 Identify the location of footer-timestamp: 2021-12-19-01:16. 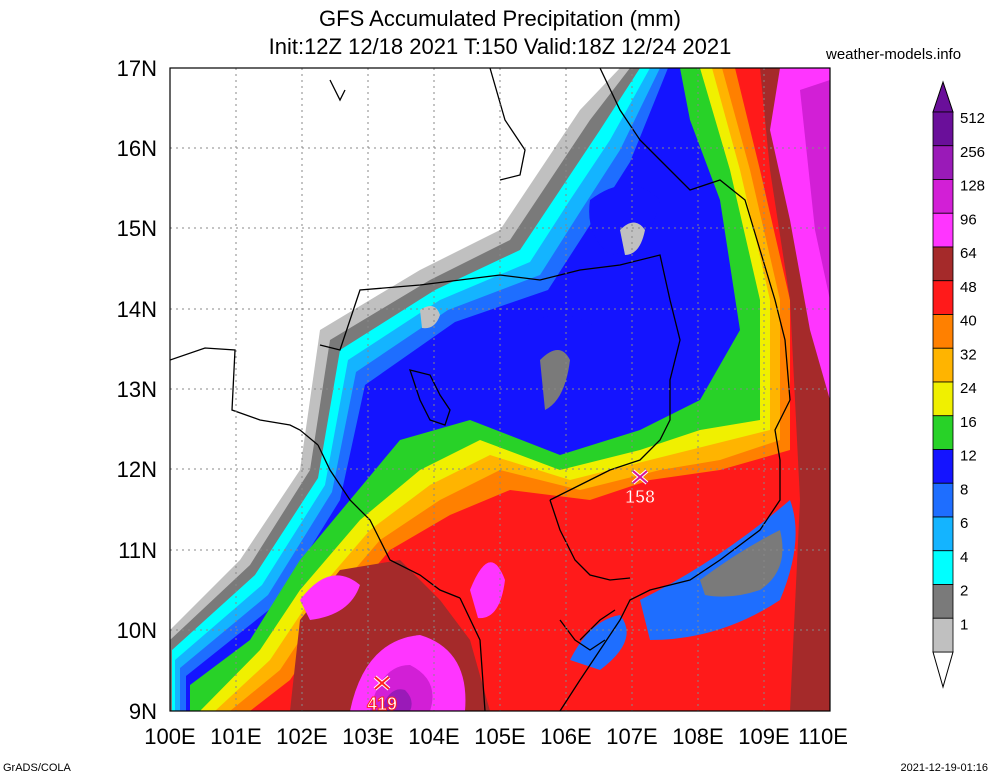
(944, 768).